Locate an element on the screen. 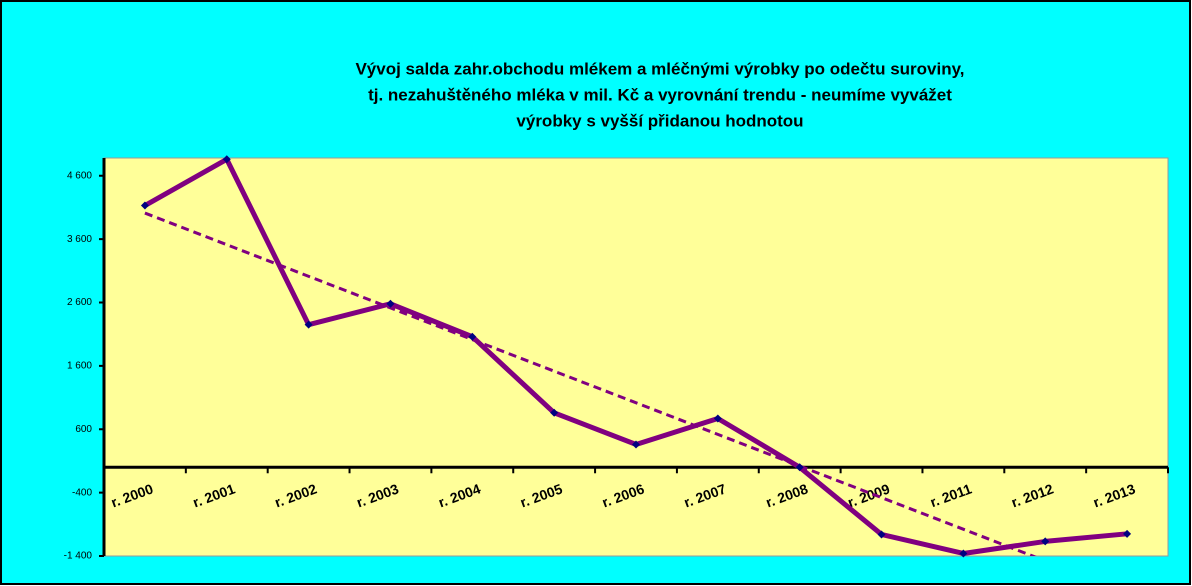 The width and height of the screenshot is (1192, 586). y-tick-label: 1 600 is located at coordinates (79, 366).